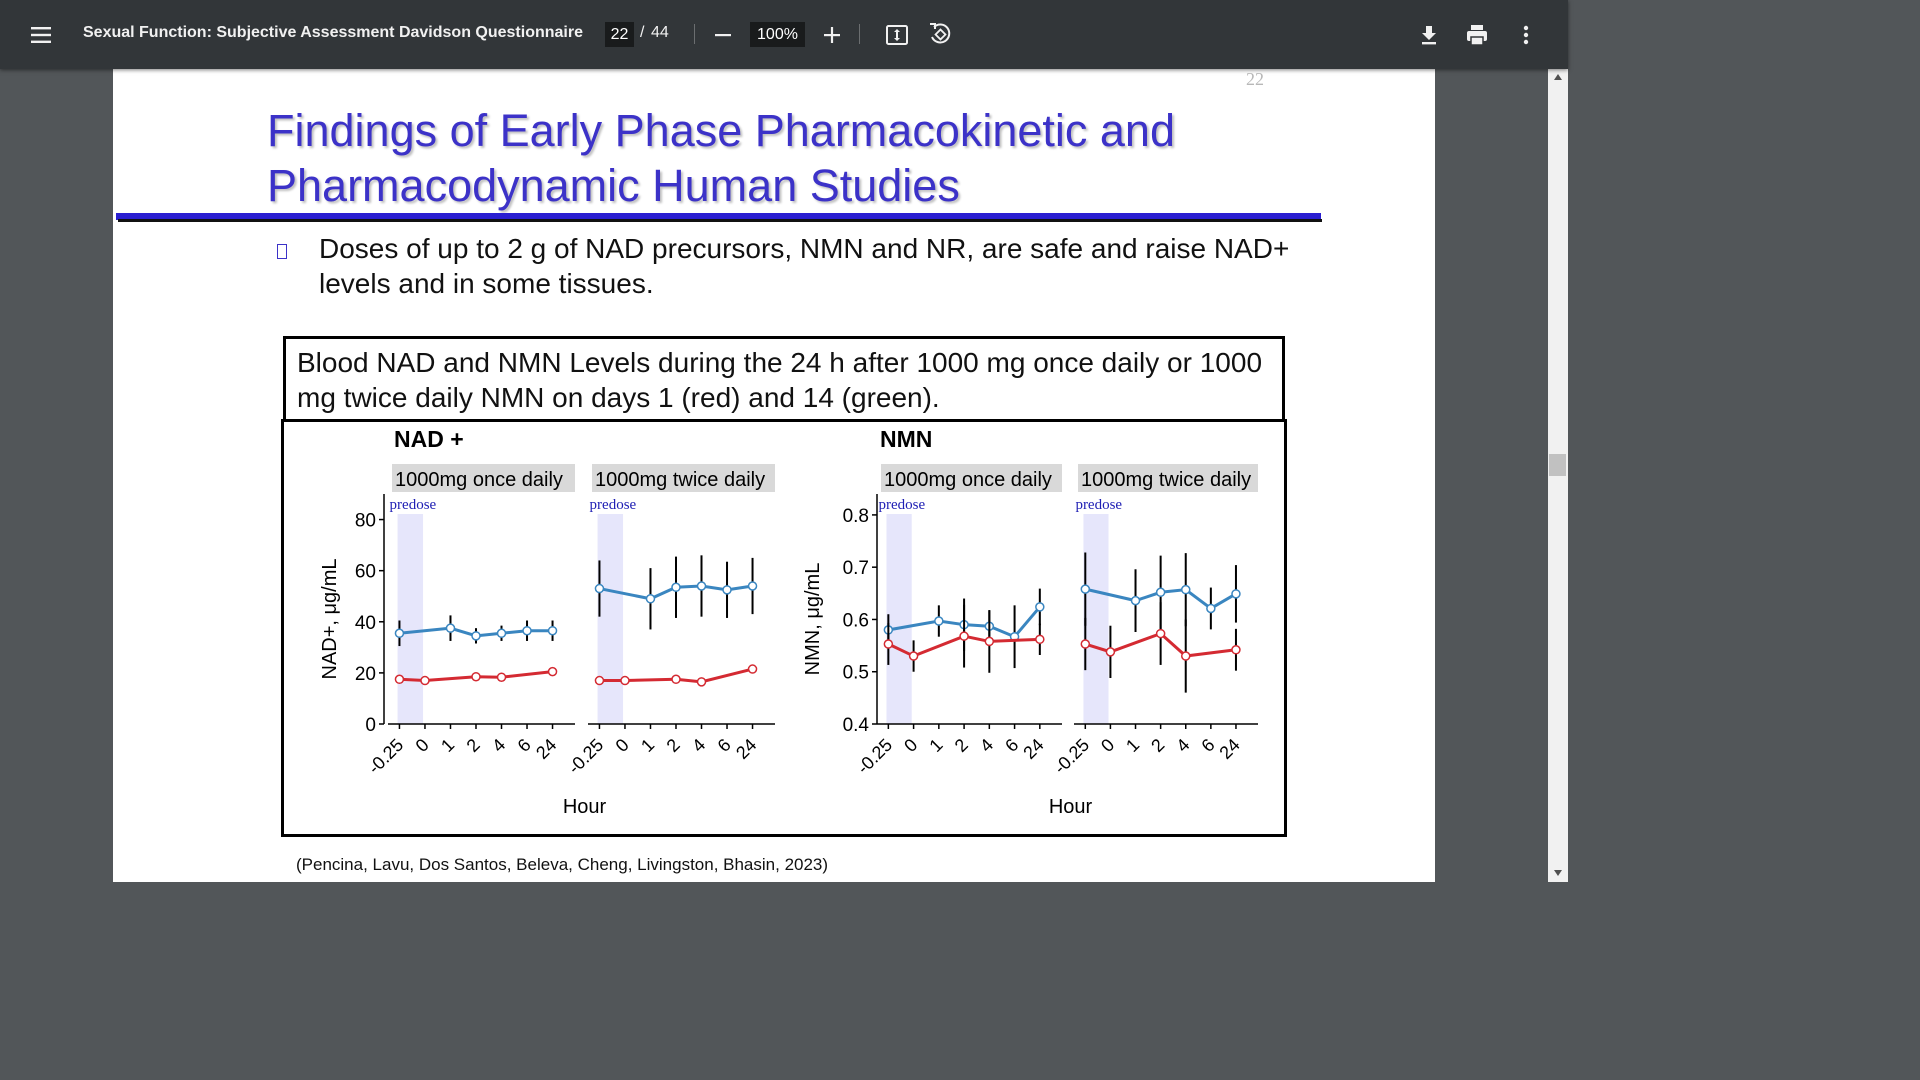  Describe the element at coordinates (365, 623) in the screenshot. I see `y-tick-label: 40` at that location.